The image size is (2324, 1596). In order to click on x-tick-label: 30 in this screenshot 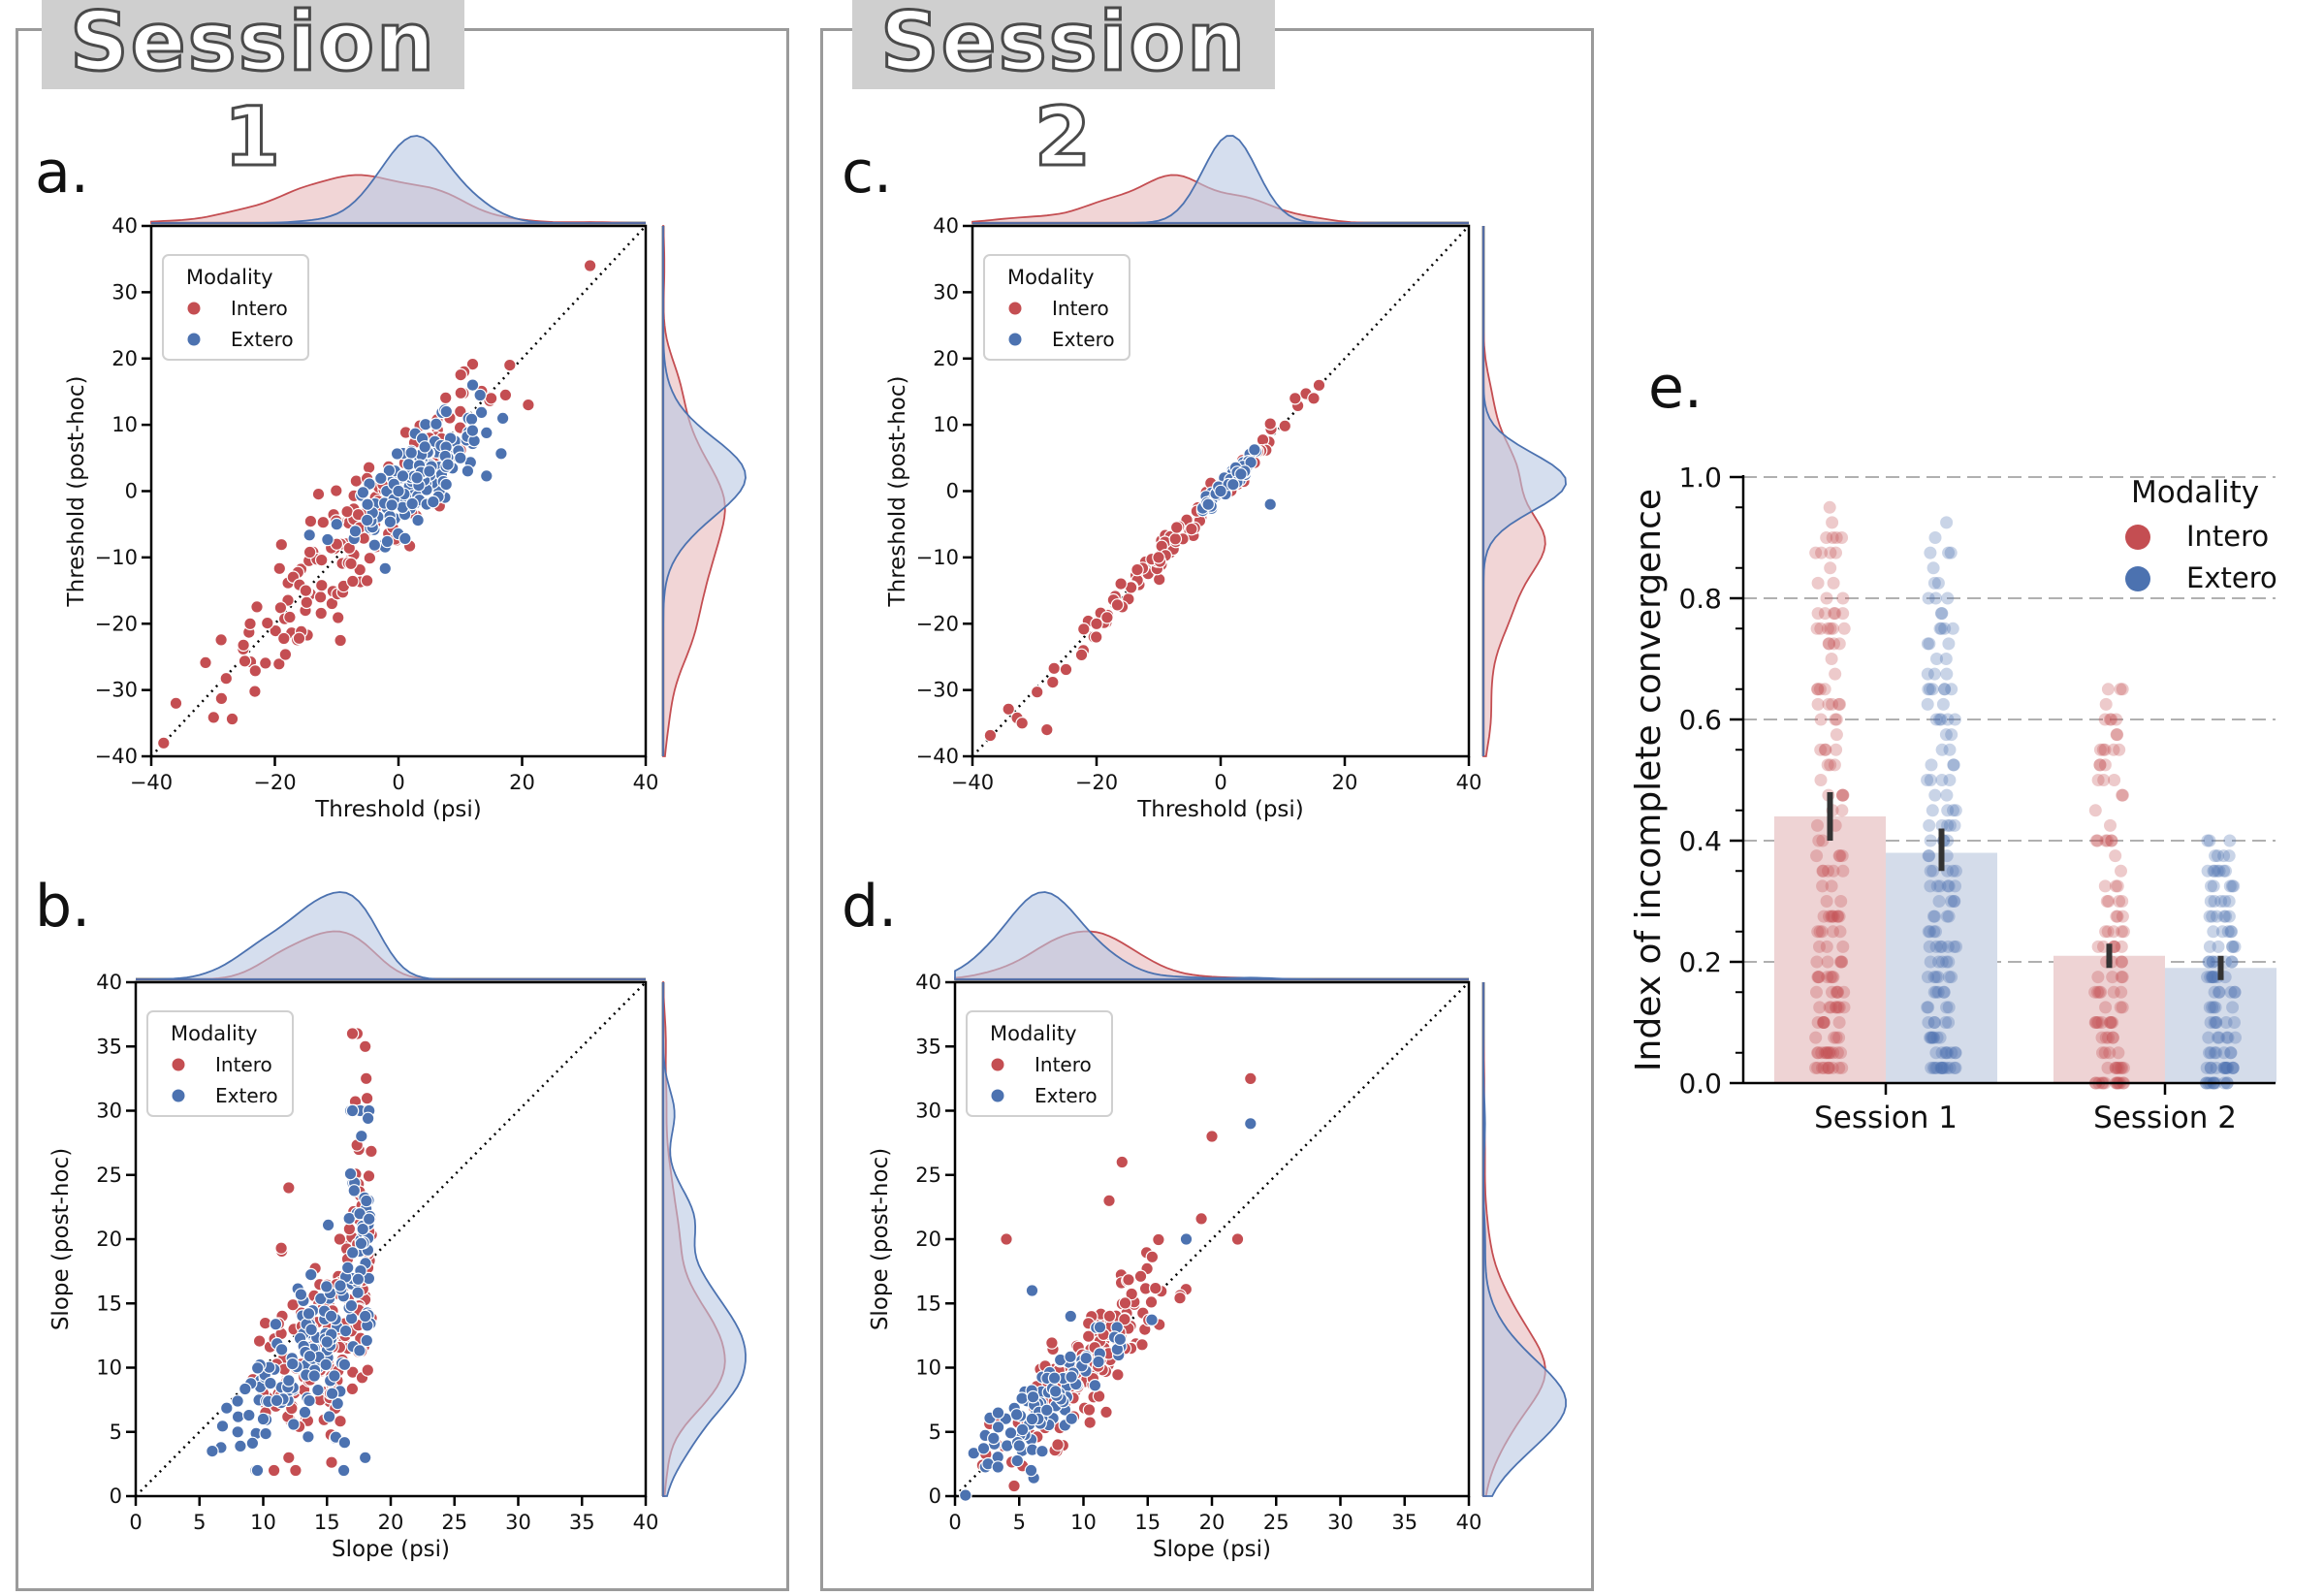, I will do `click(1340, 1522)`.